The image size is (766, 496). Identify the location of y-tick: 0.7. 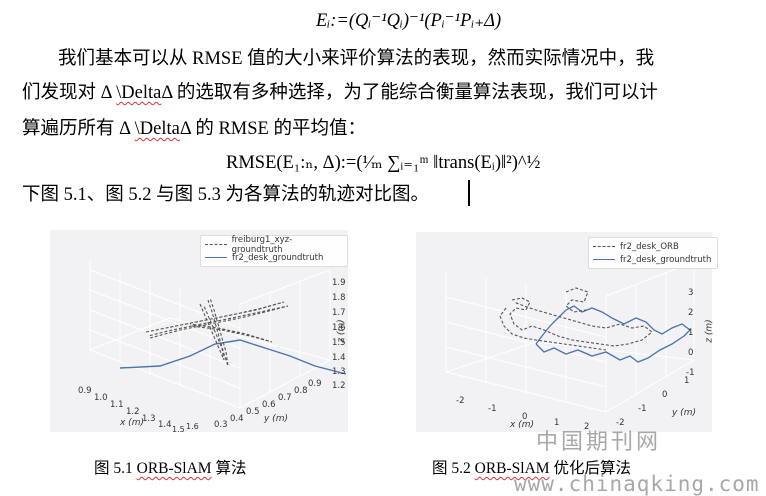
(285, 398).